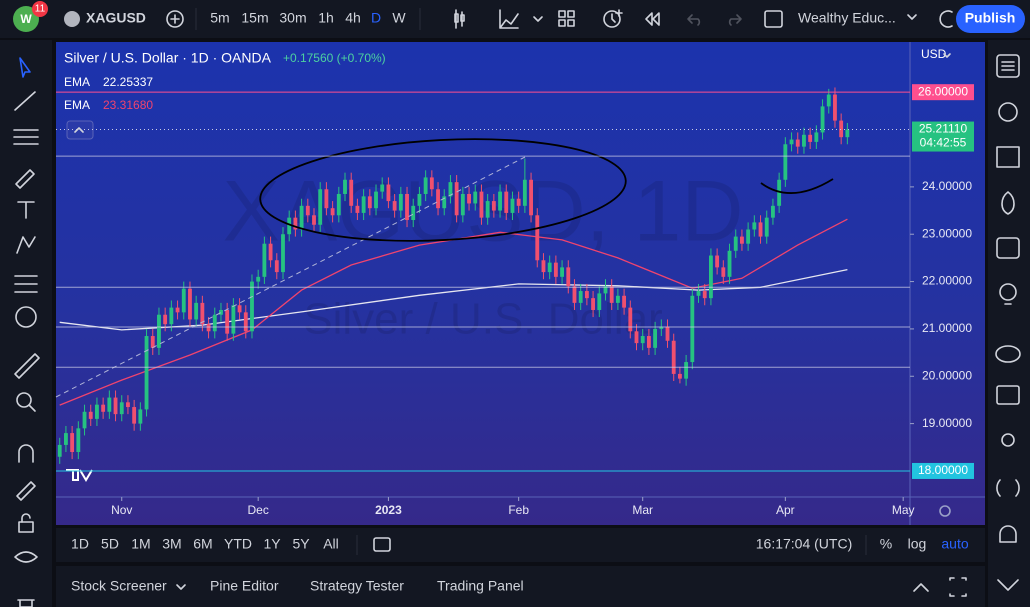 The height and width of the screenshot is (607, 1030). Describe the element at coordinates (954, 544) in the screenshot. I see `auto-toggle: auto` at that location.